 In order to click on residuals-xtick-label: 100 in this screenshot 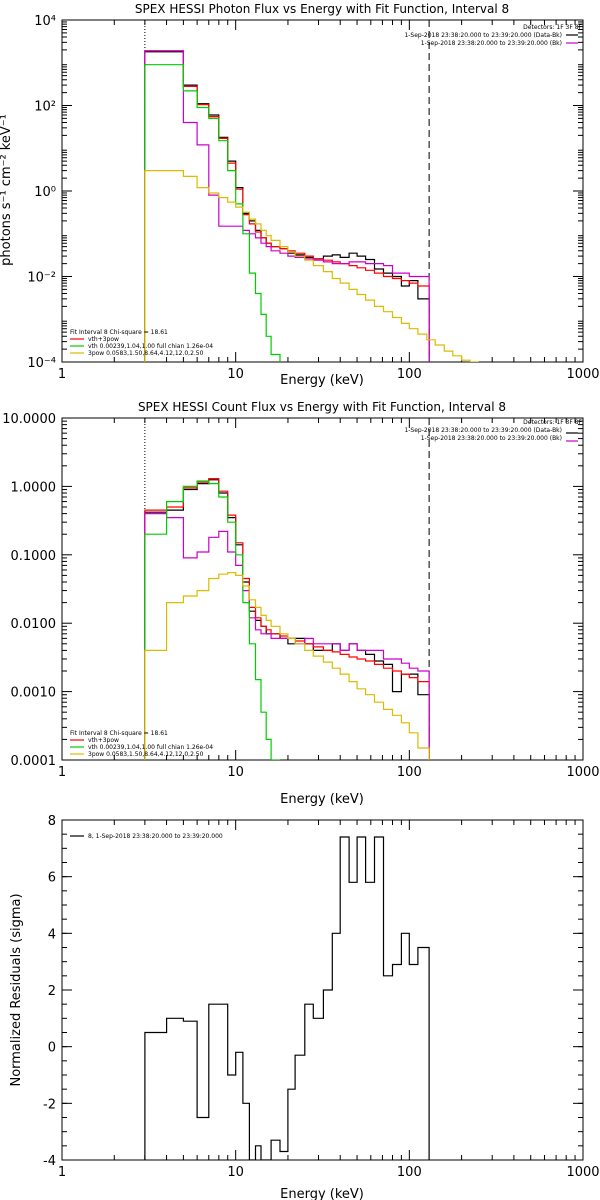, I will do `click(409, 1172)`.